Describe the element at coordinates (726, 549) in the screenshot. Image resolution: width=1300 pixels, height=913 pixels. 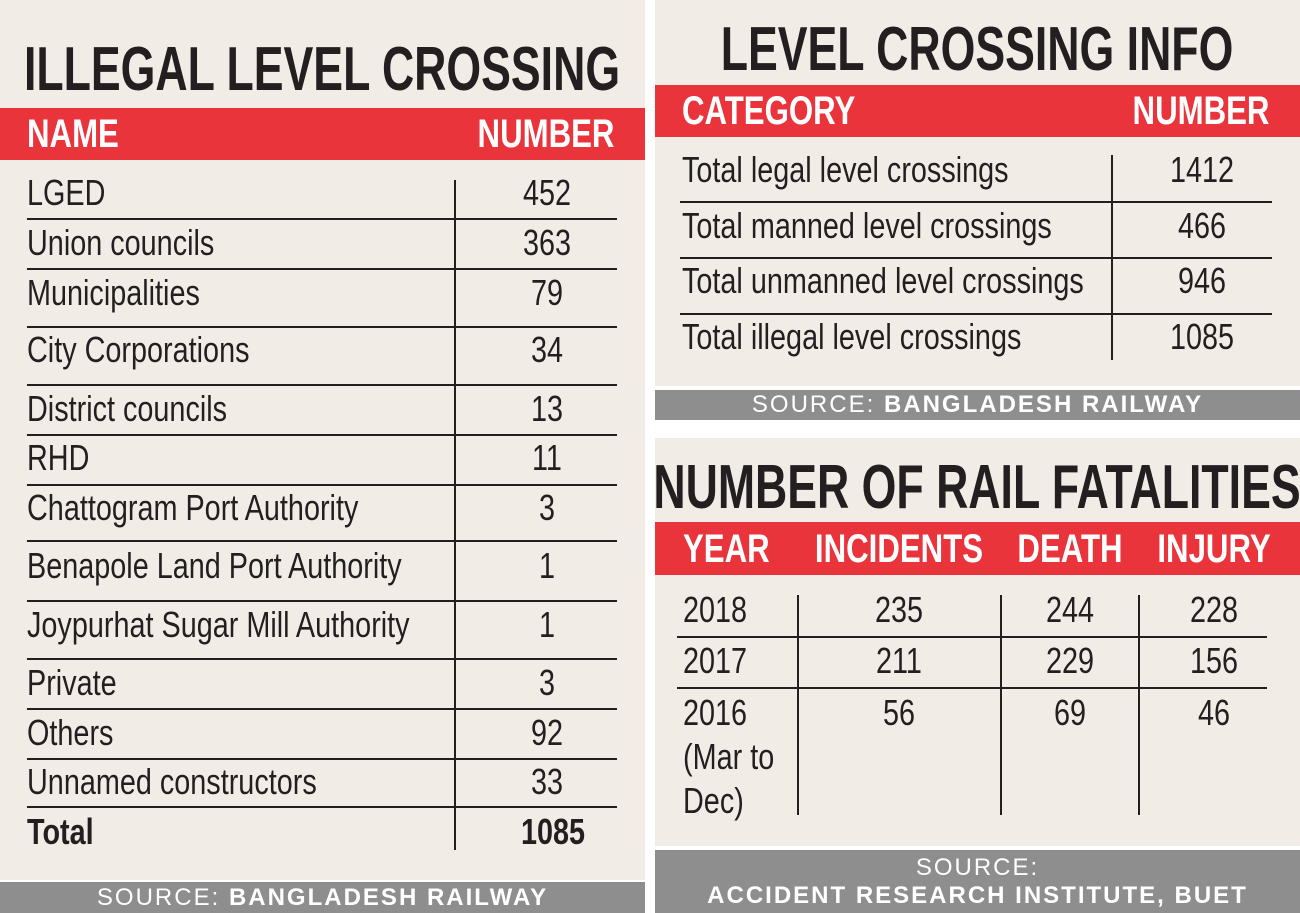
I see `column-header: YEAR` at that location.